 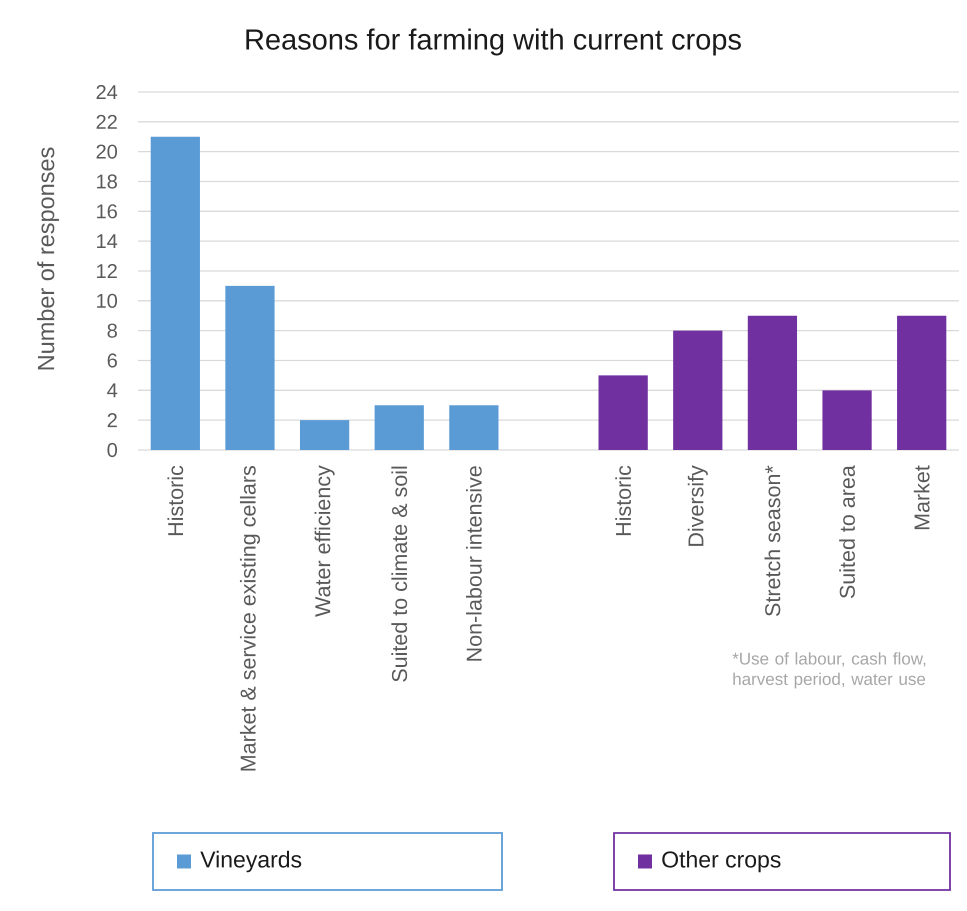 I want to click on x-tick-label: Water efficiency, so click(x=324, y=541).